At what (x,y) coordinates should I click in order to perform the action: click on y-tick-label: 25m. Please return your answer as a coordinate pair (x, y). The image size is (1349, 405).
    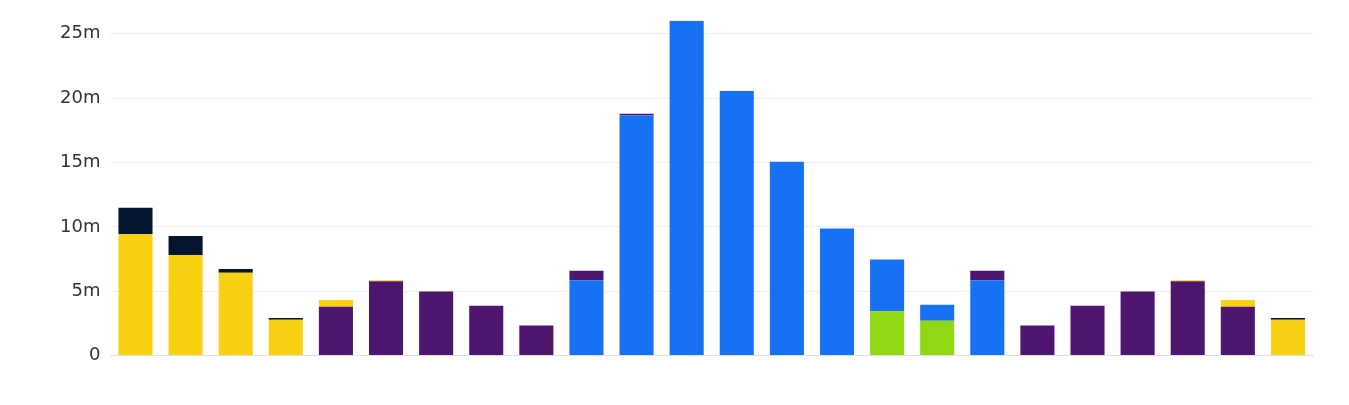
    Looking at the image, I should click on (80, 32).